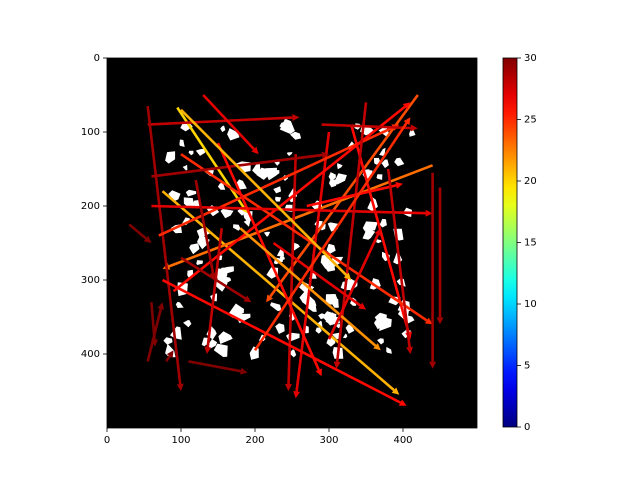  Describe the element at coordinates (107, 440) in the screenshot. I see `x-tick-label: 0` at that location.